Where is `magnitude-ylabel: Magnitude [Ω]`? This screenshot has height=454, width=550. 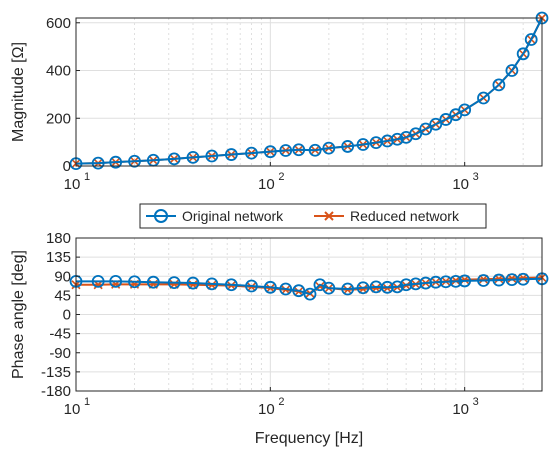
magnitude-ylabel: Magnitude [Ω] is located at coordinates (18, 92).